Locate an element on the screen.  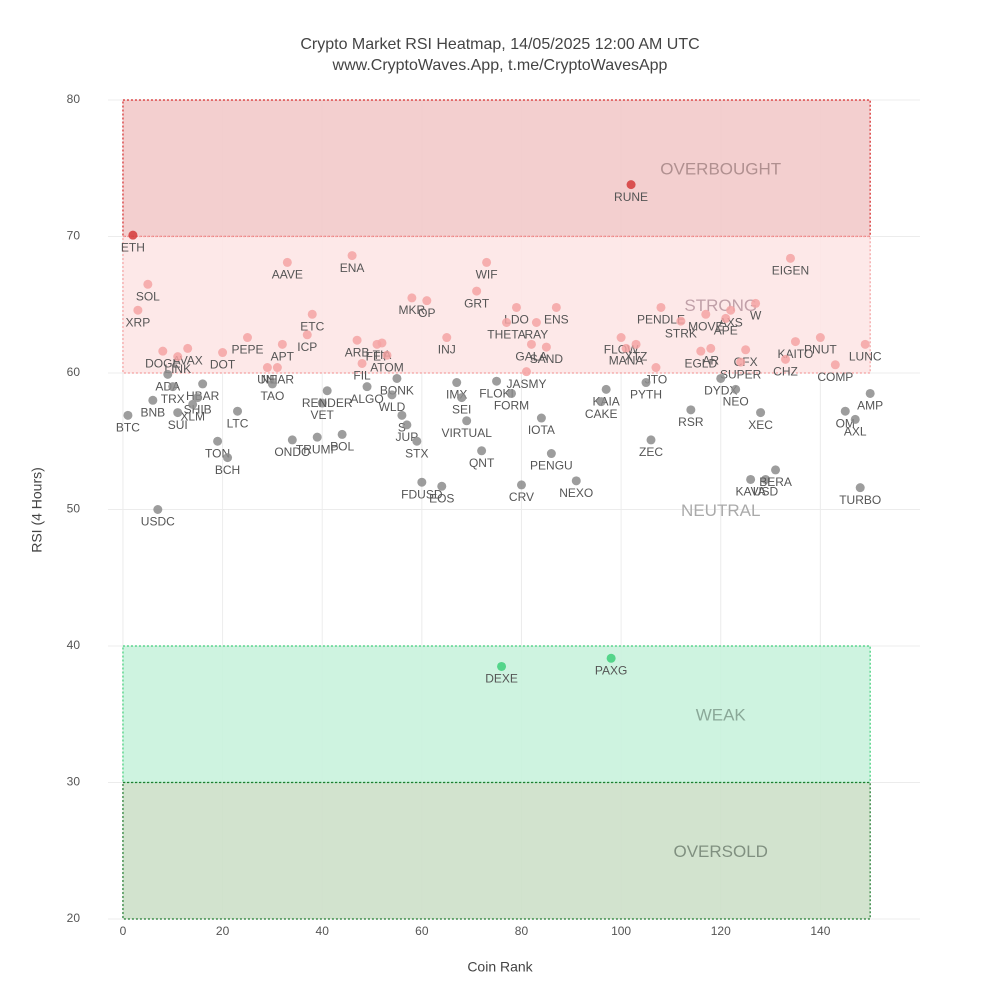
point-label: AAVE is located at coordinates (287, 275).